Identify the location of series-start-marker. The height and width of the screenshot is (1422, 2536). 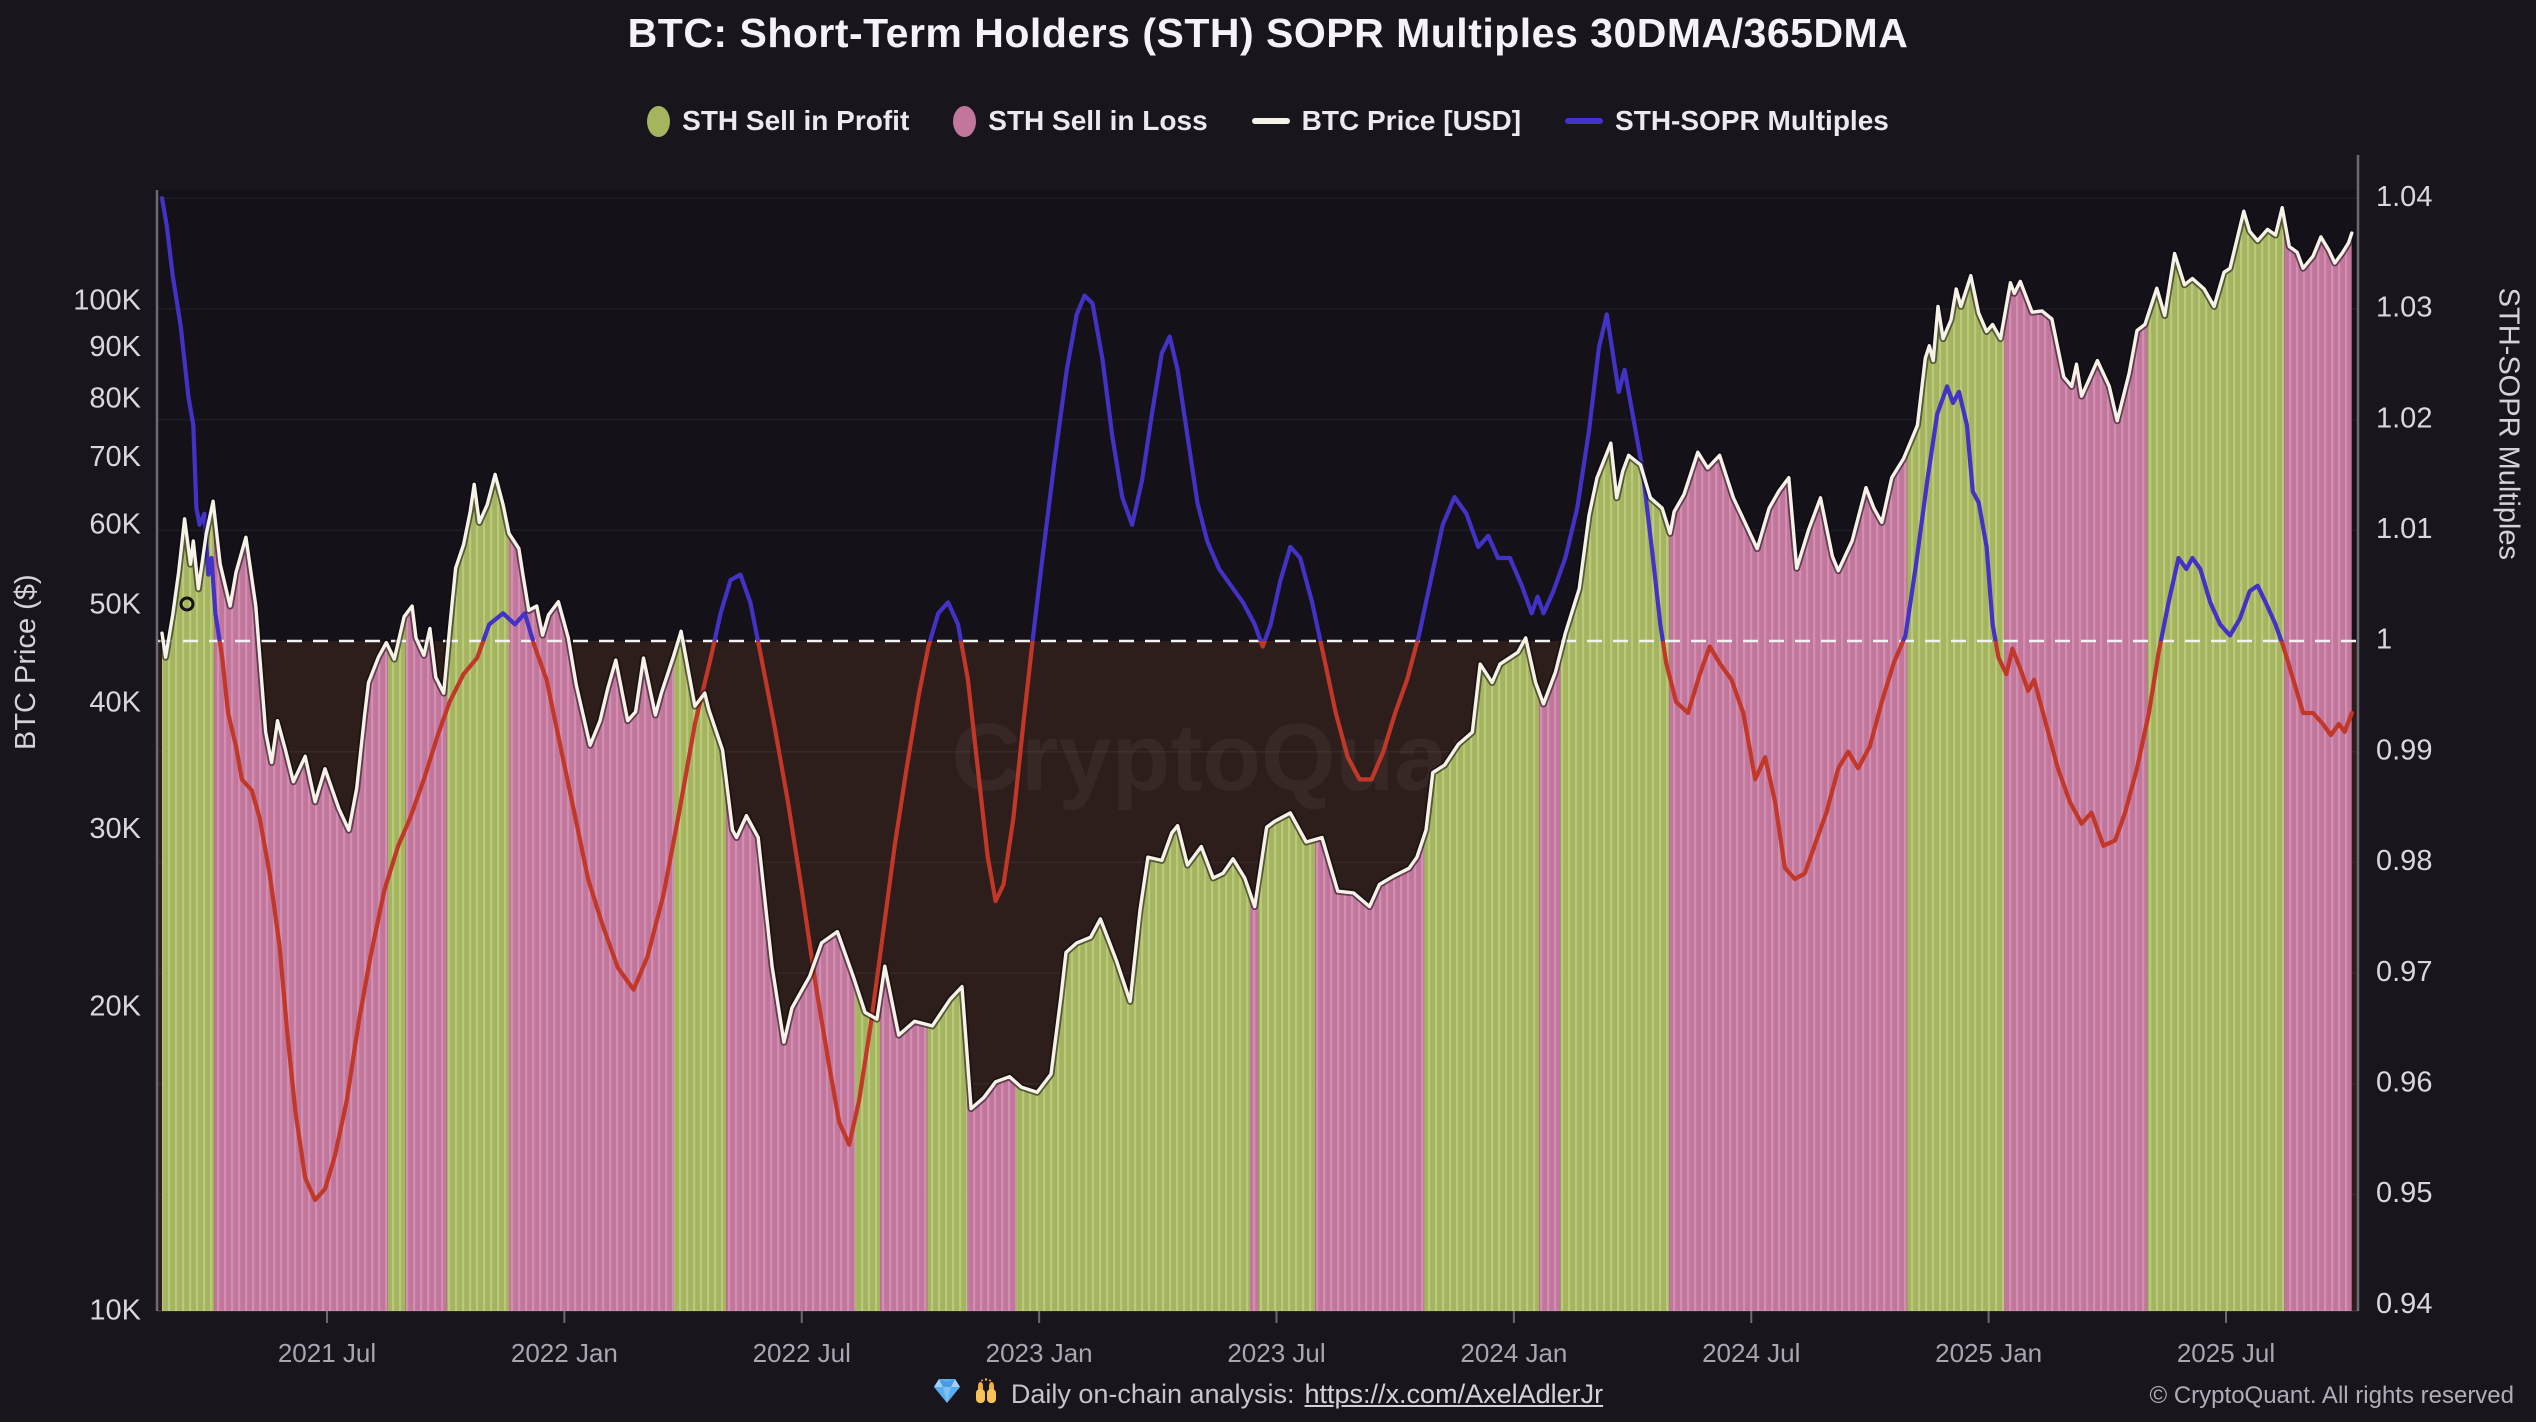
(187, 604).